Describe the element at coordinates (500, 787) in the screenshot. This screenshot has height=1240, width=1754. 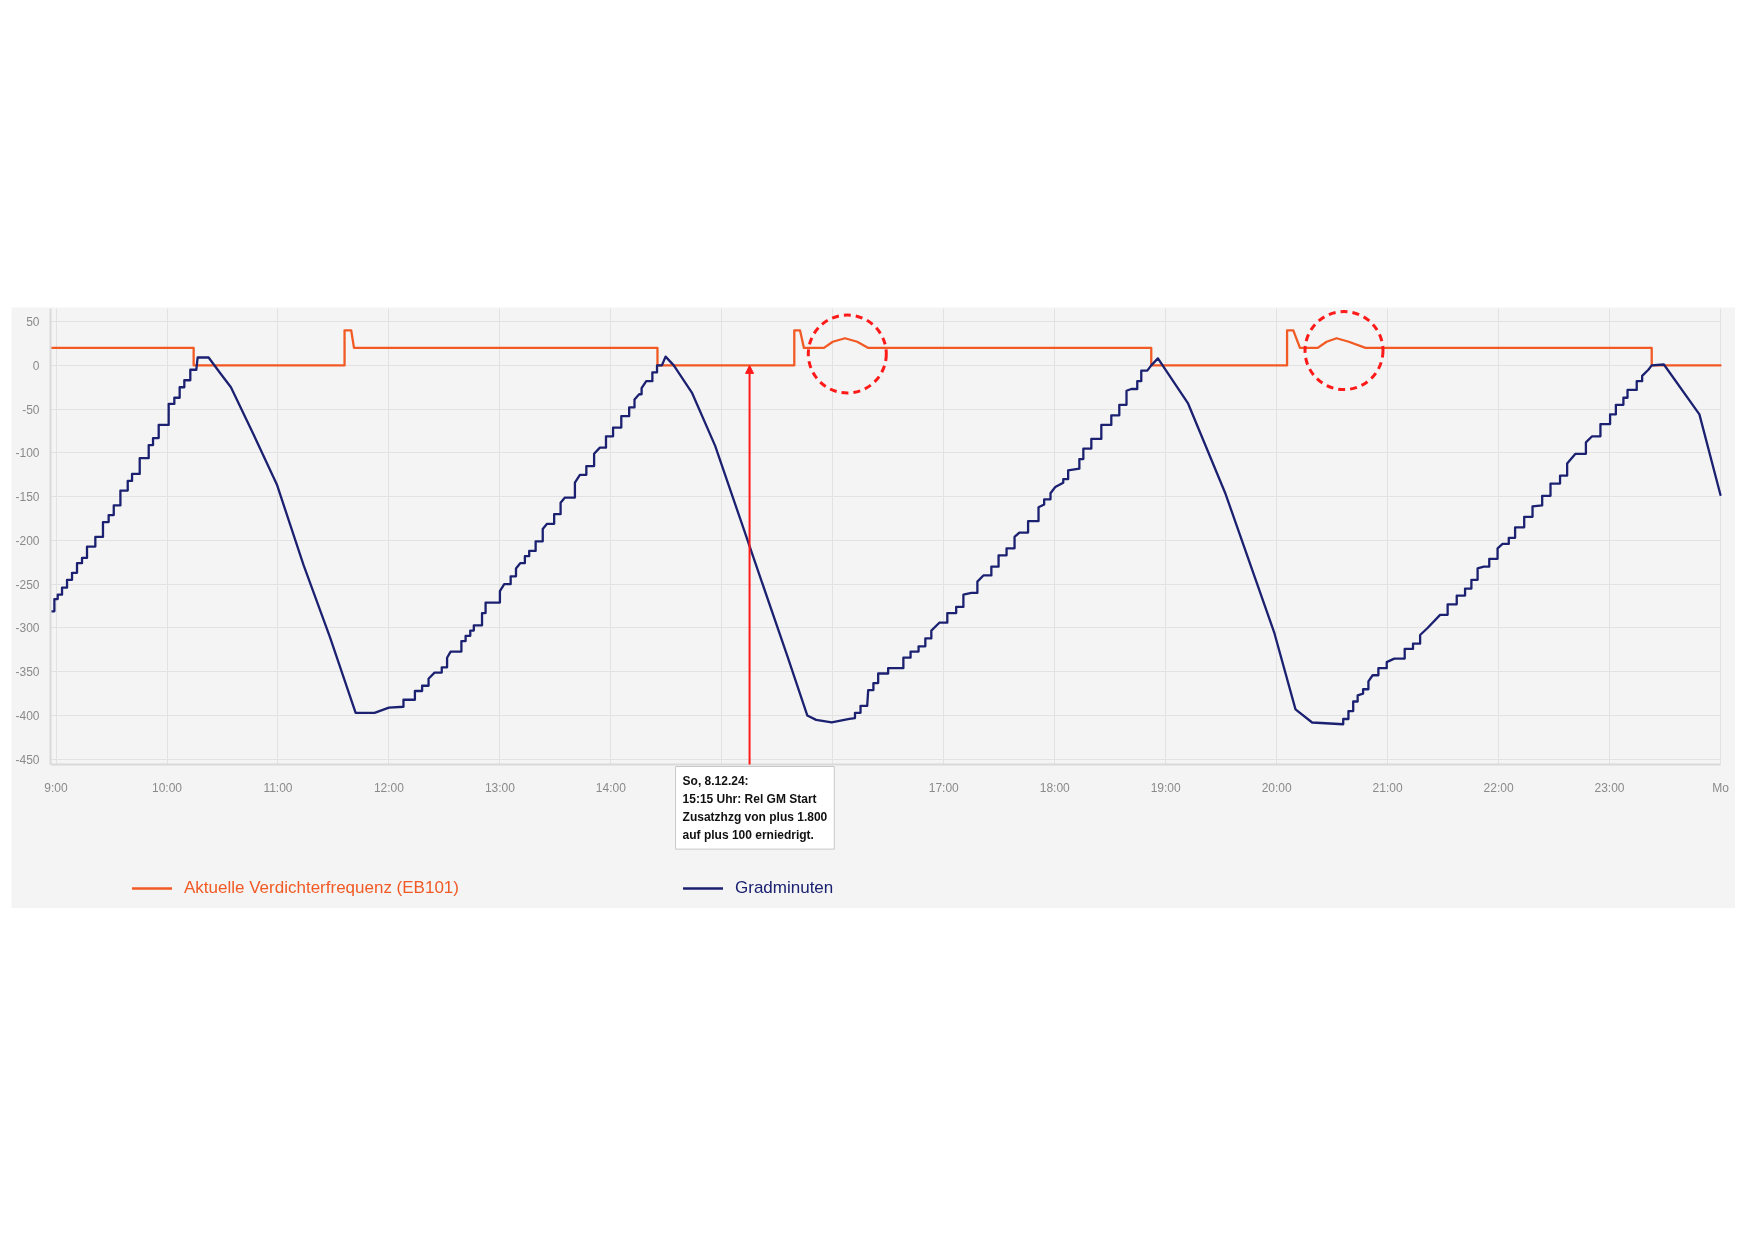
I see `x-tick-label: 13:00` at that location.